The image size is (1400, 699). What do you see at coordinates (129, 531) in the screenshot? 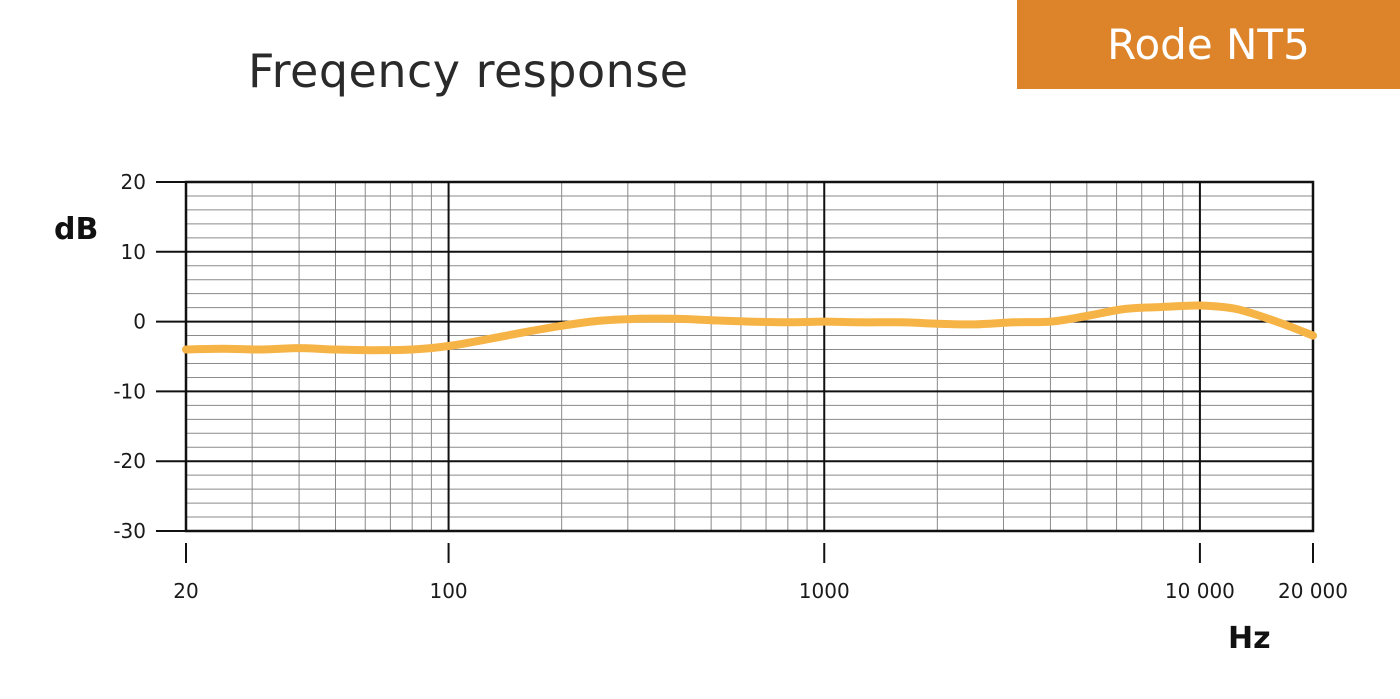
I see `y-tick-label: -30` at bounding box center [129, 531].